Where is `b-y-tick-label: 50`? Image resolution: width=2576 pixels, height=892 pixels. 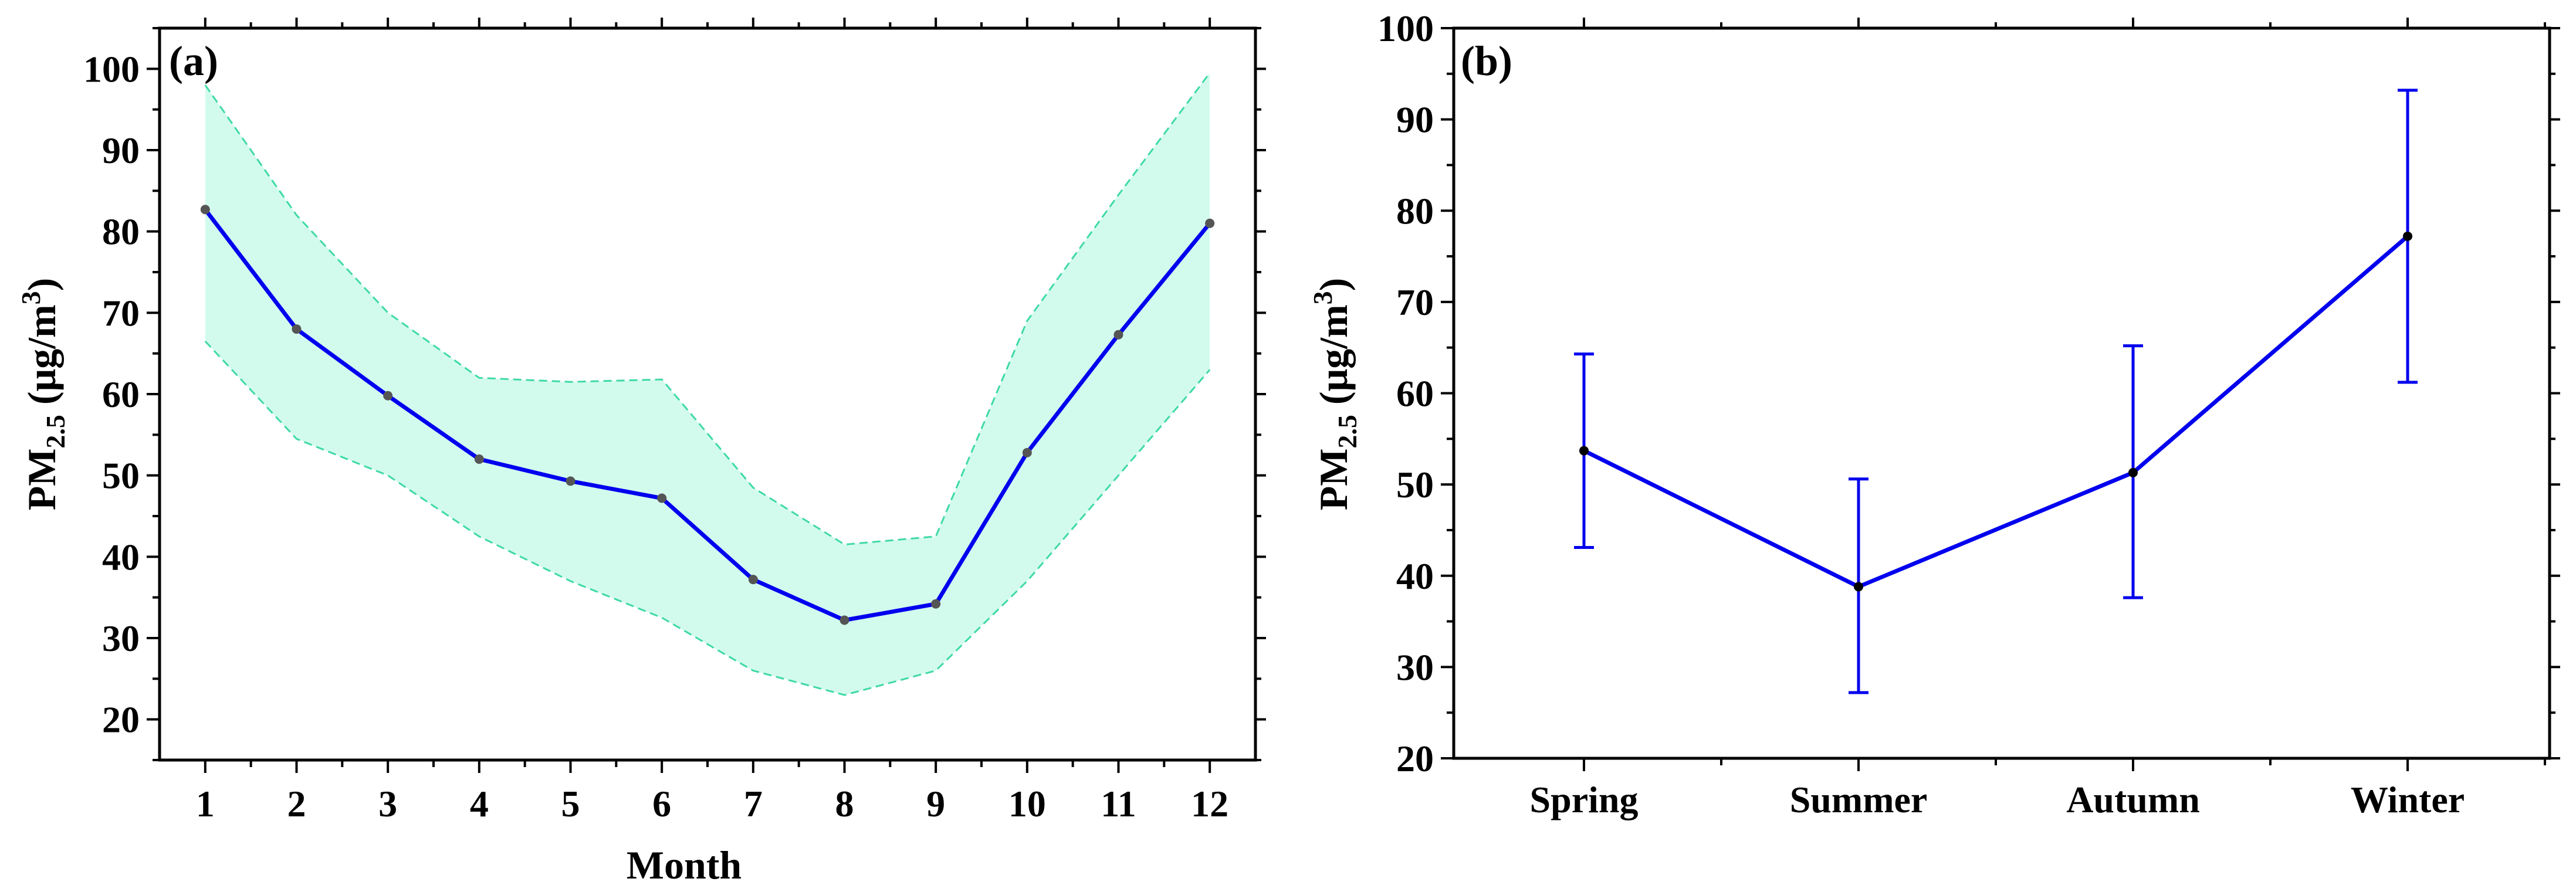 b-y-tick-label: 50 is located at coordinates (1415, 485).